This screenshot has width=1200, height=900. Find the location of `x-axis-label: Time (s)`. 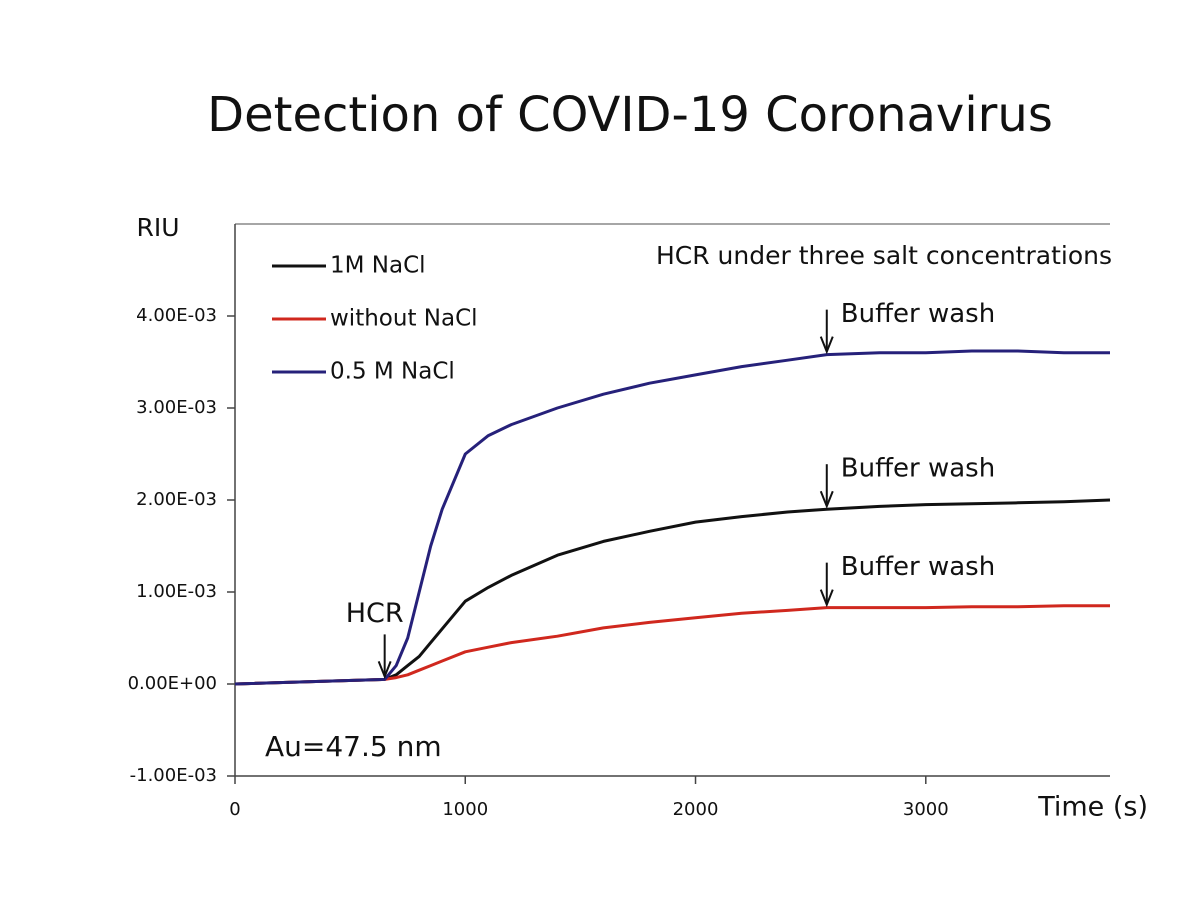

x-axis-label: Time (s) is located at coordinates (1092, 807).